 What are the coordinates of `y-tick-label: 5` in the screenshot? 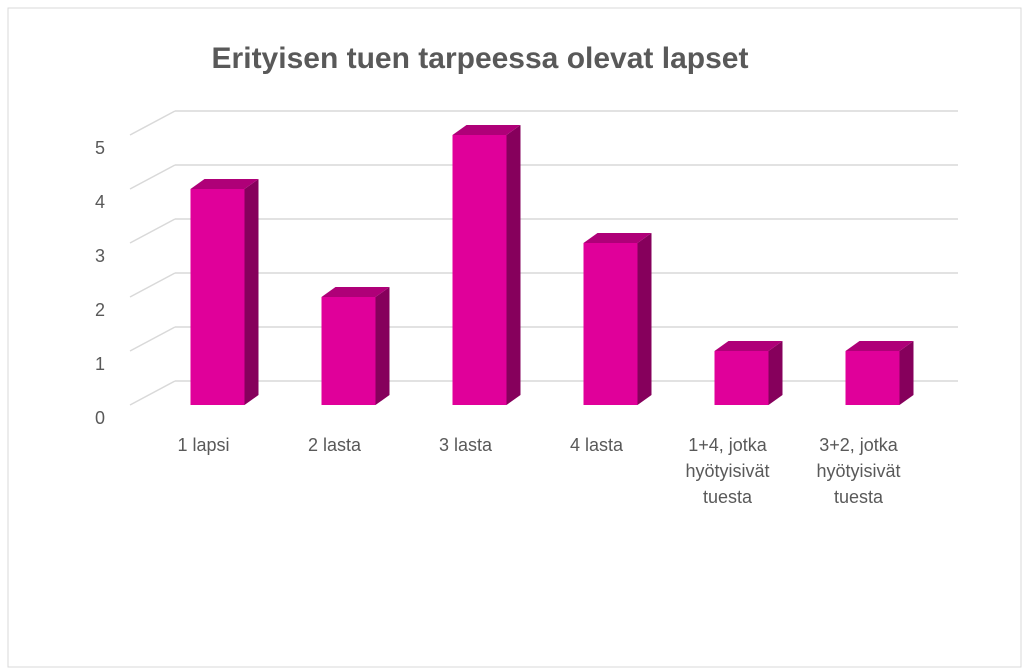 It's located at (100, 148).